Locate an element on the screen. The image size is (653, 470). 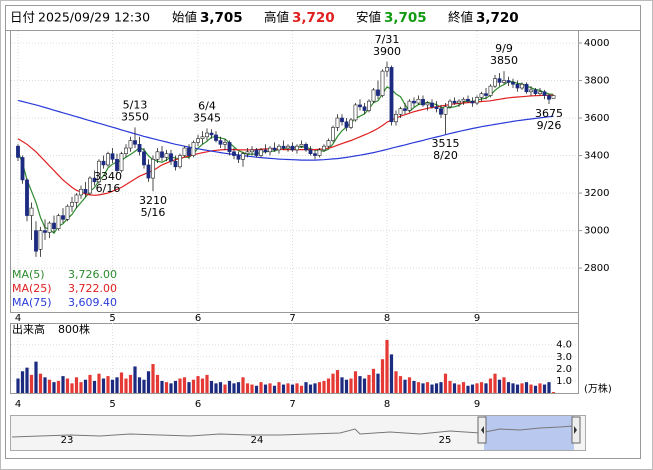
annotation-value: 3850 is located at coordinates (504, 60).